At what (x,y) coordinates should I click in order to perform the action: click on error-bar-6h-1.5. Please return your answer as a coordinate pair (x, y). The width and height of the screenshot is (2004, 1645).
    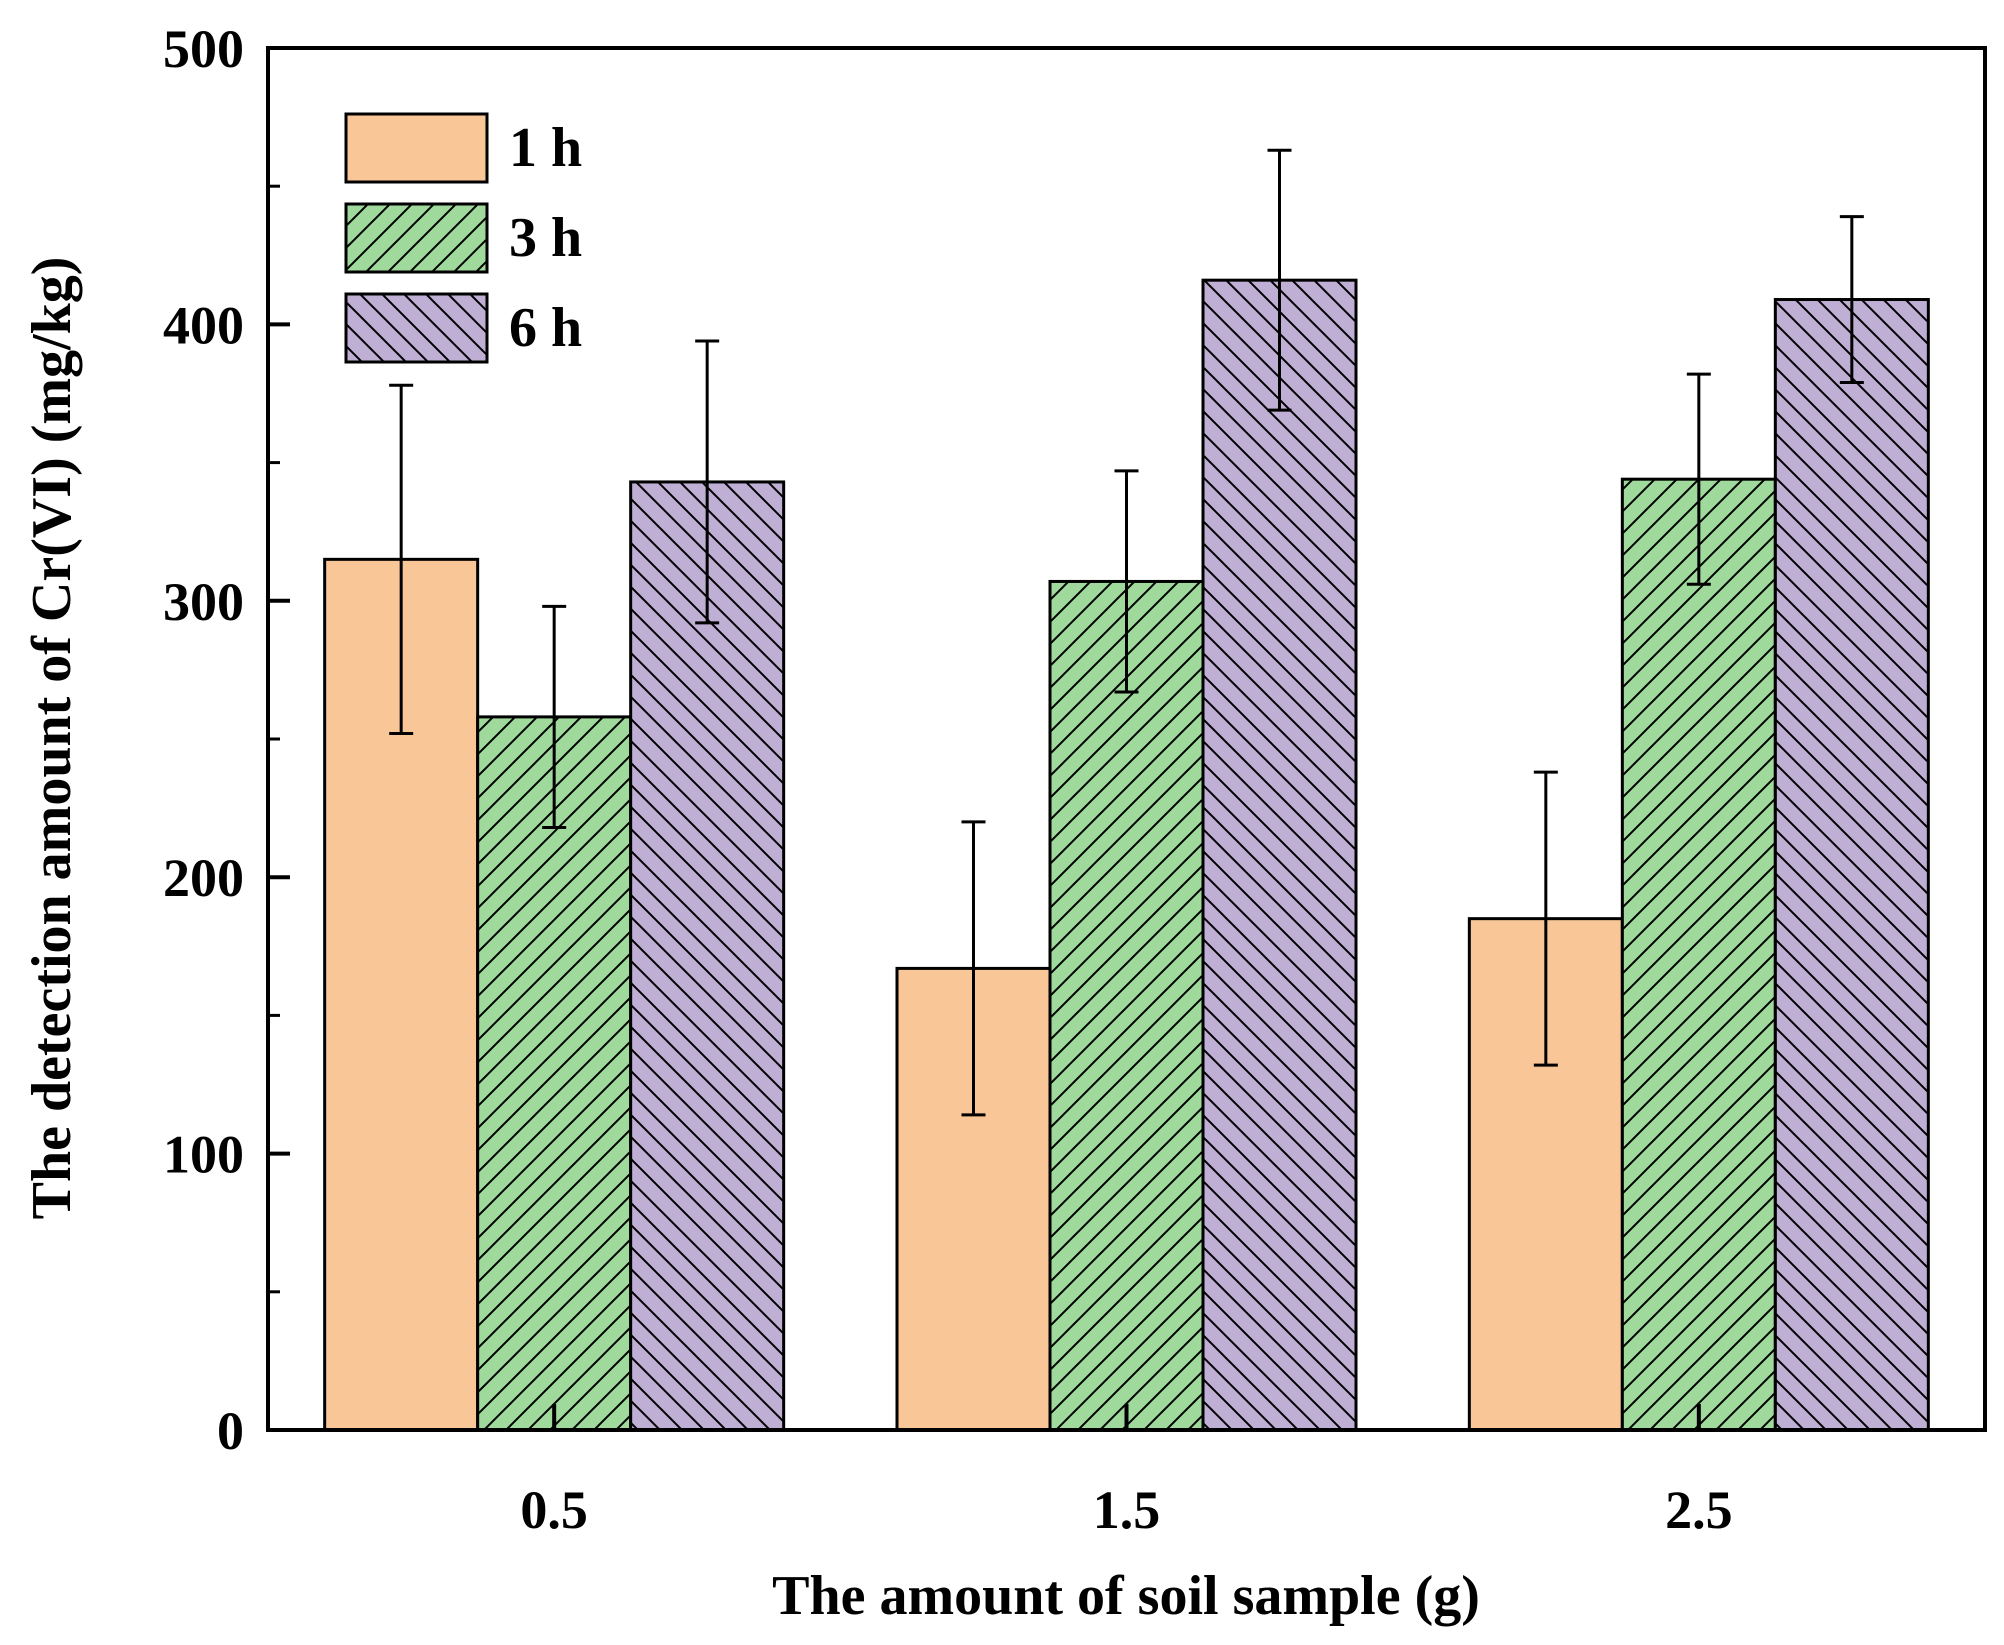
    Looking at the image, I should click on (1279, 280).